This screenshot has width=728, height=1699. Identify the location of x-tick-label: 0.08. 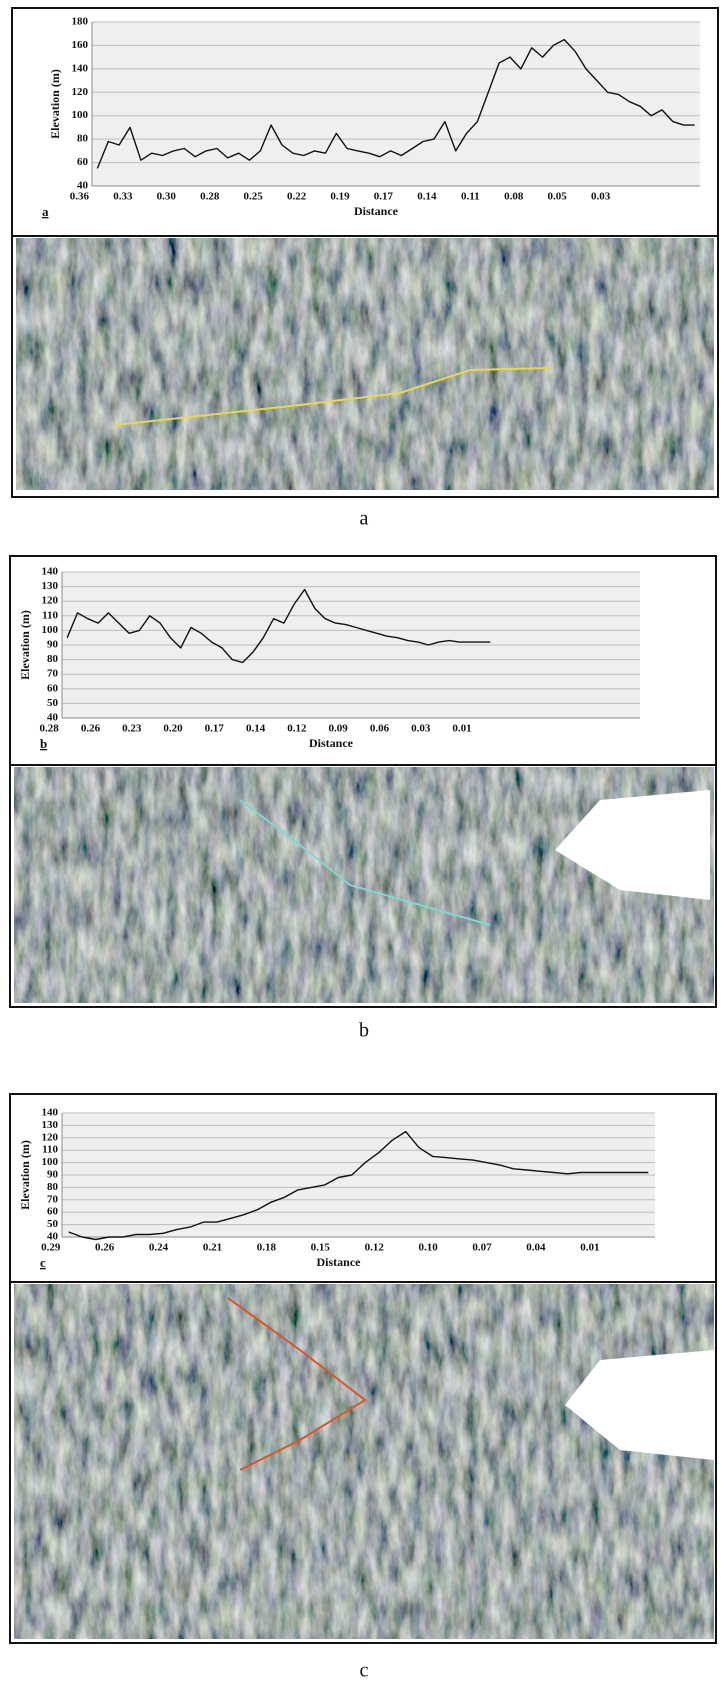
(514, 197).